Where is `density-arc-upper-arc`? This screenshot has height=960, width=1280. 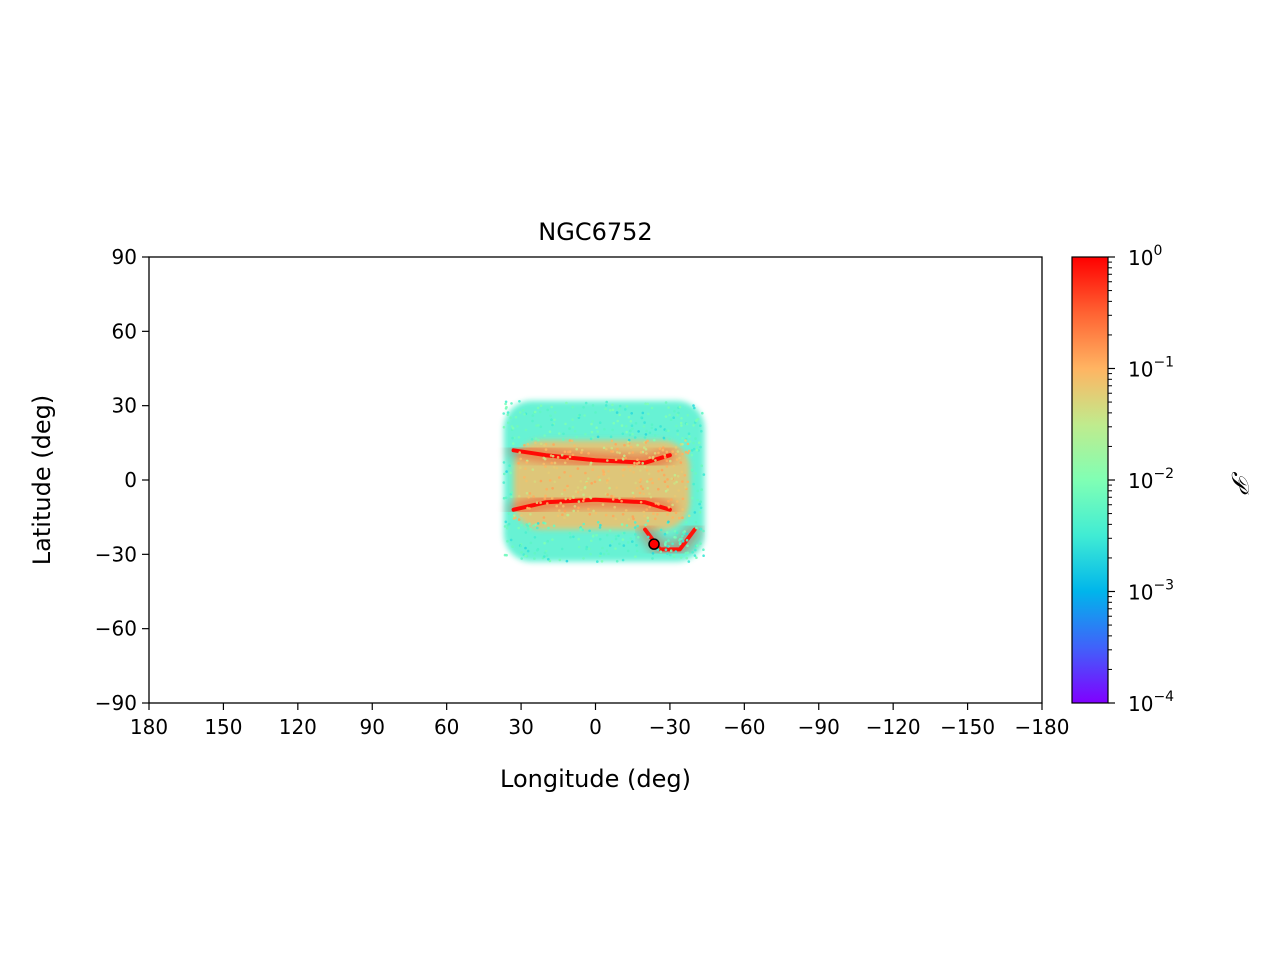 density-arc-upper-arc is located at coordinates (591, 456).